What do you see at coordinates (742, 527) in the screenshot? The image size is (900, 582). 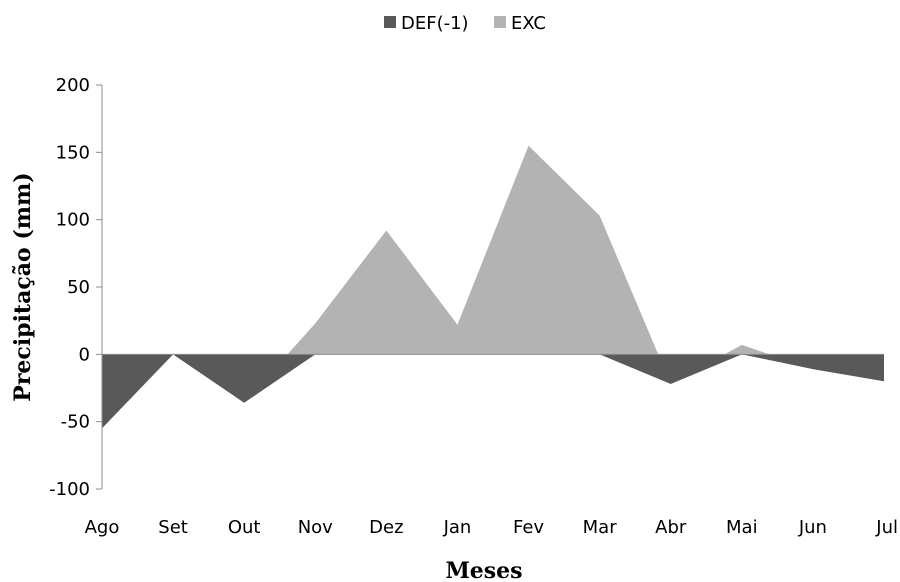 I see `x-tick-label: Mai` at bounding box center [742, 527].